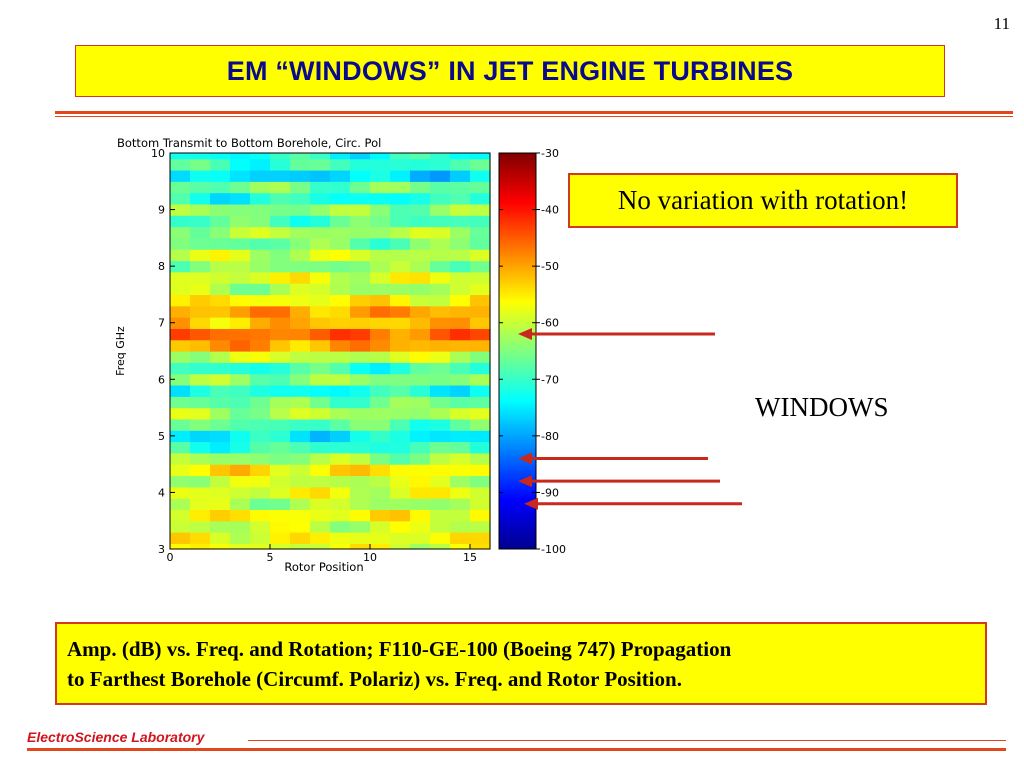 The width and height of the screenshot is (1024, 768). What do you see at coordinates (161, 379) in the screenshot?
I see `y-tick-label: 6` at bounding box center [161, 379].